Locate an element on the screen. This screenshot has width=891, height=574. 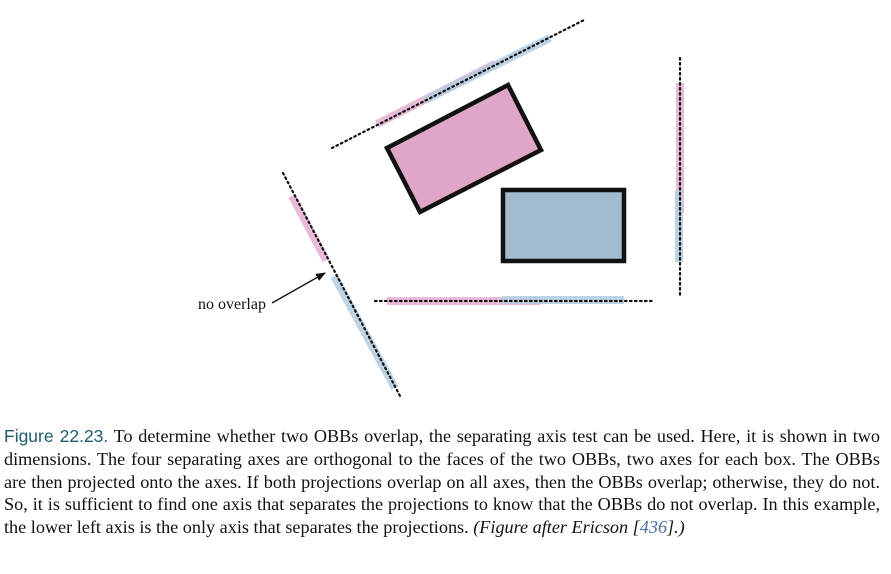
figure-label: Figure 22.23. is located at coordinates (56, 436).